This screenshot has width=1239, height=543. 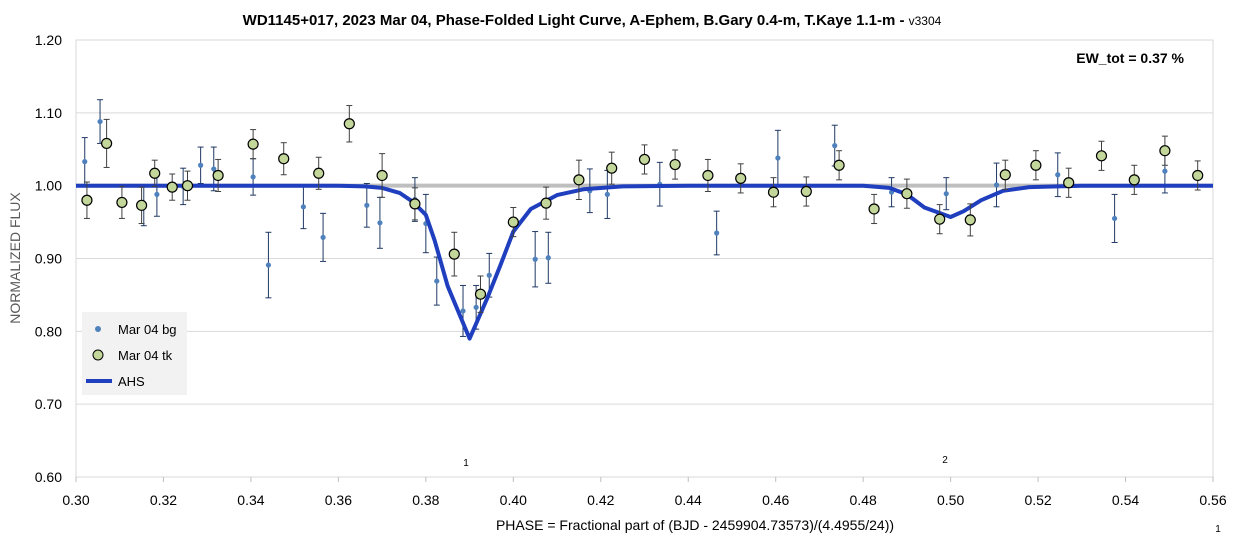 What do you see at coordinates (250, 500) in the screenshot?
I see `x-tick-label: 0.34` at bounding box center [250, 500].